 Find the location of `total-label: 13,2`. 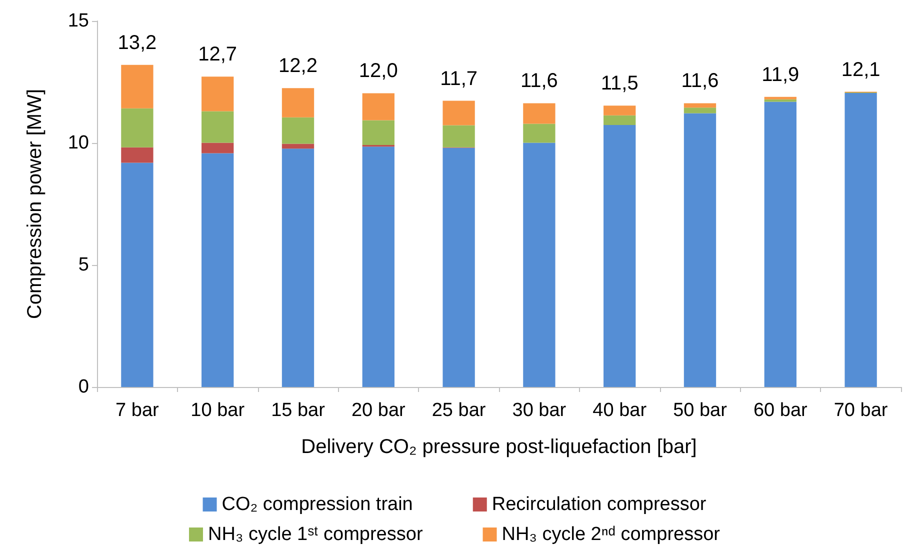

total-label: 13,2 is located at coordinates (137, 43).